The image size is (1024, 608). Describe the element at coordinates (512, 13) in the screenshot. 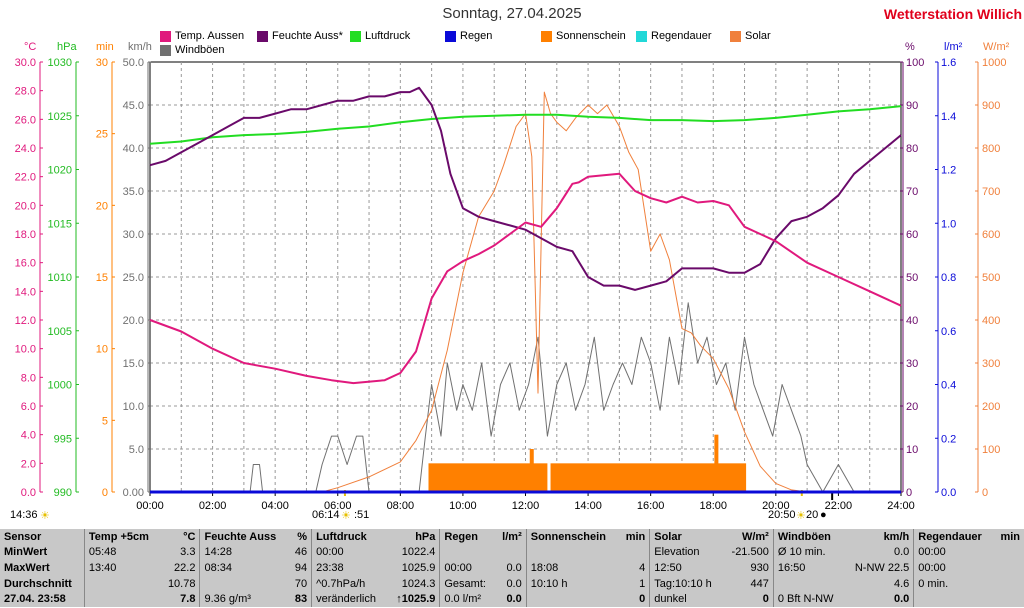

I see `chart-title: Sonntag, 27.04.2025` at that location.